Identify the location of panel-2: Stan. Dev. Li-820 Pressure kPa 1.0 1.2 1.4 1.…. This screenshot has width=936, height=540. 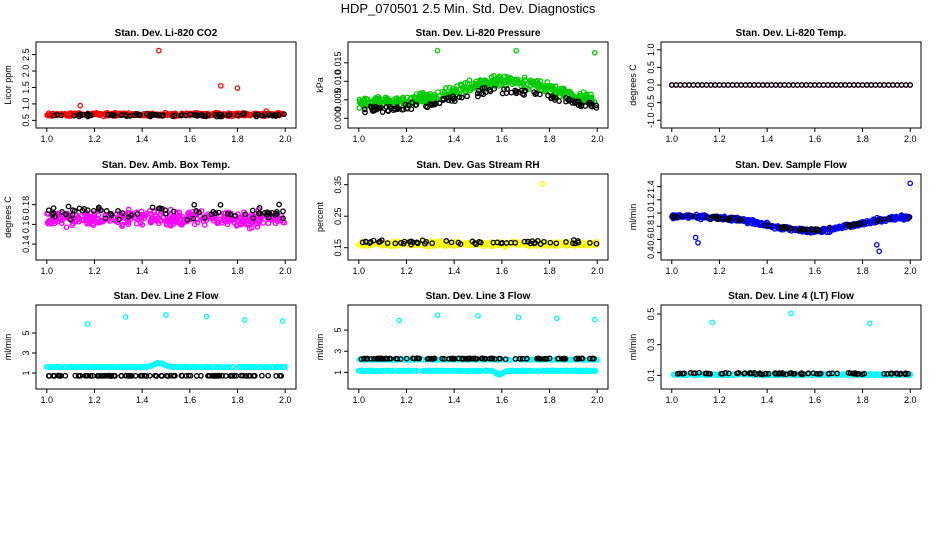
(462, 86).